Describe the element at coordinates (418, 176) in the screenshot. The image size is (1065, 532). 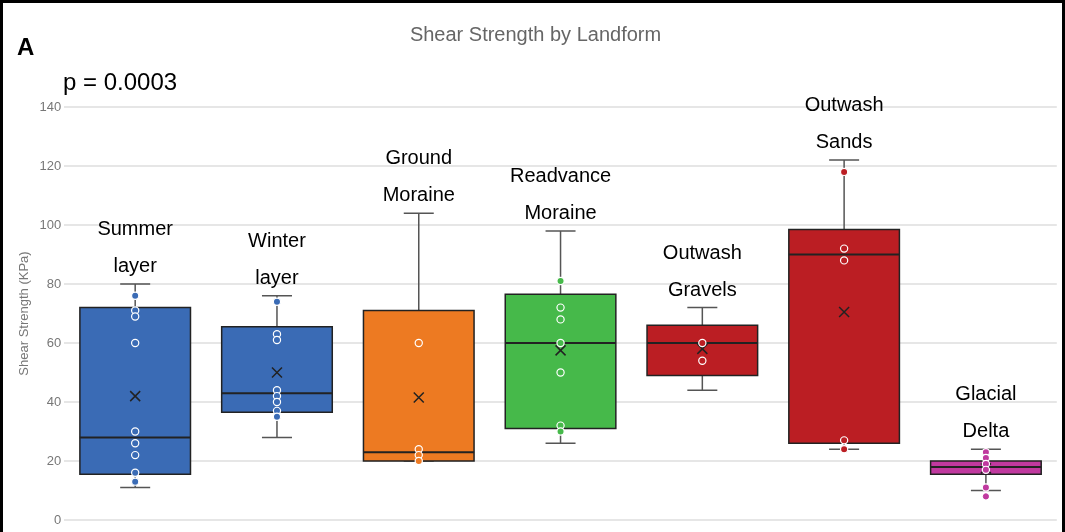
I see `x-tick-label: Ground Moraine` at that location.